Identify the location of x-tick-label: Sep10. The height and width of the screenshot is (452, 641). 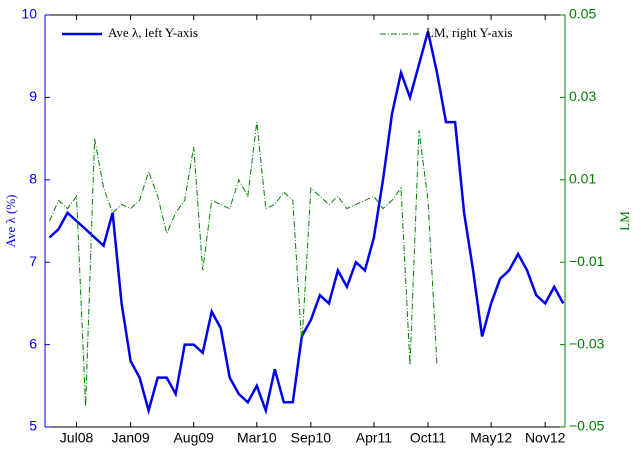
(311, 438).